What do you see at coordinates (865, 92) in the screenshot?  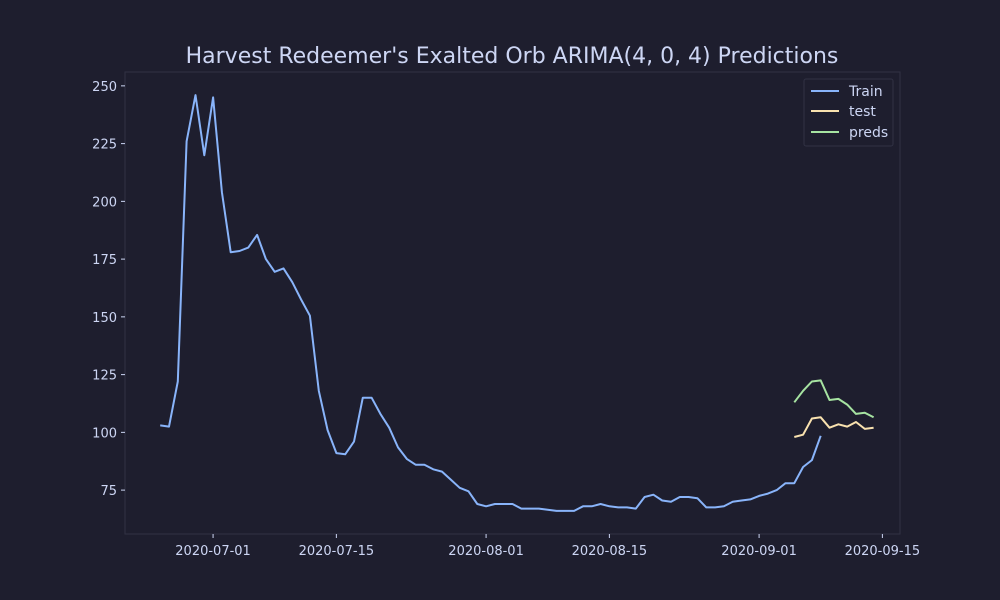 I see `legend-label-train: Train` at bounding box center [865, 92].